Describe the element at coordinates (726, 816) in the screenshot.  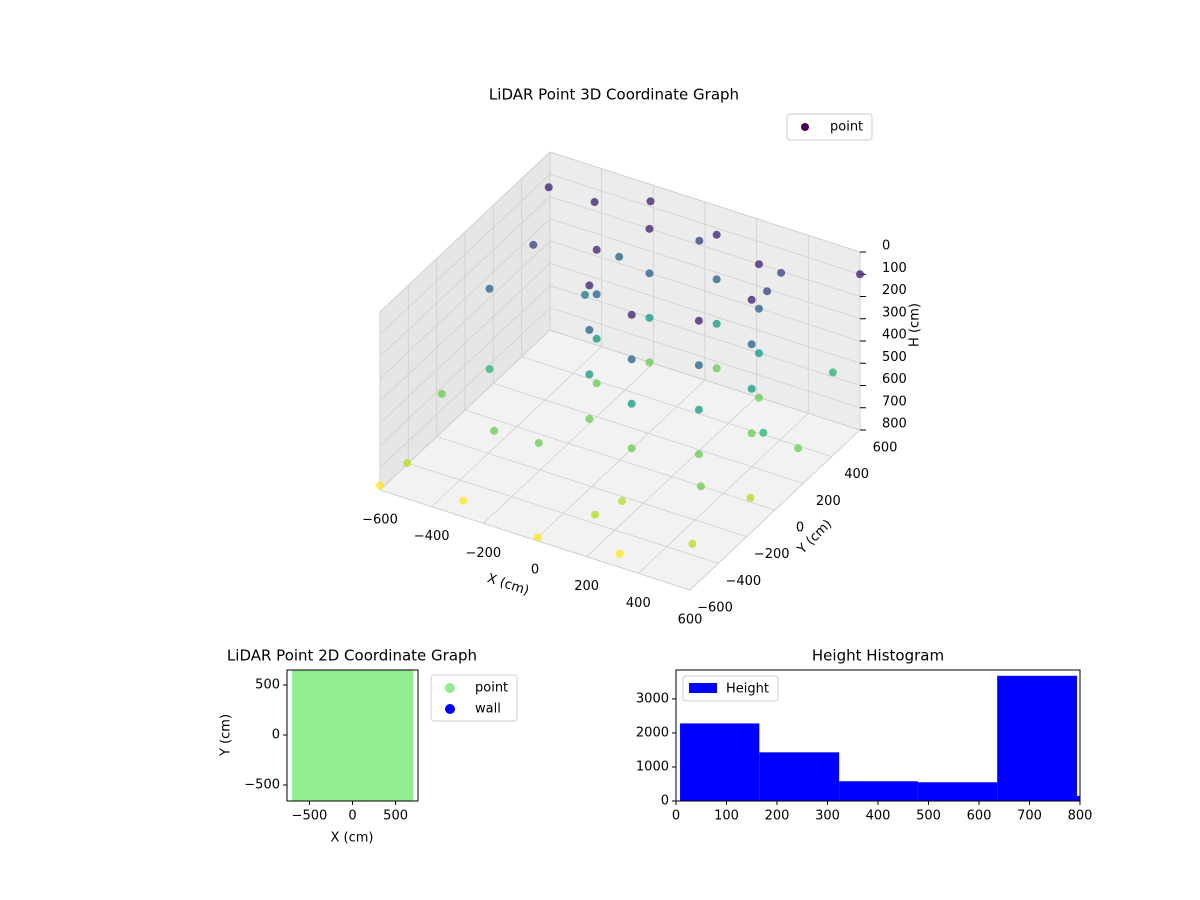
I see `x-tick-label: 100` at that location.